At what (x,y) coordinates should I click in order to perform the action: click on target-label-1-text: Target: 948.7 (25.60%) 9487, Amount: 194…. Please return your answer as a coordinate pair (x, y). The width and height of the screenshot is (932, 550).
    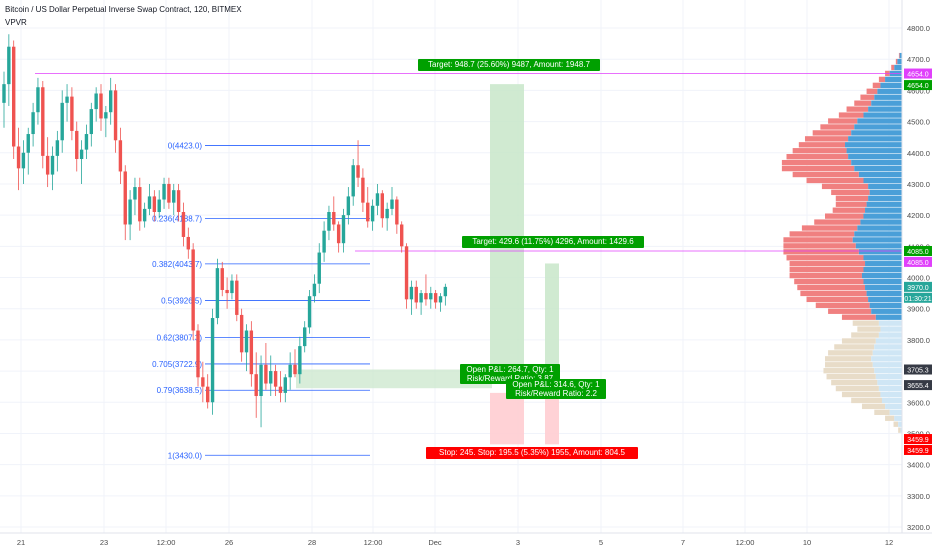
    Looking at the image, I should click on (509, 64).